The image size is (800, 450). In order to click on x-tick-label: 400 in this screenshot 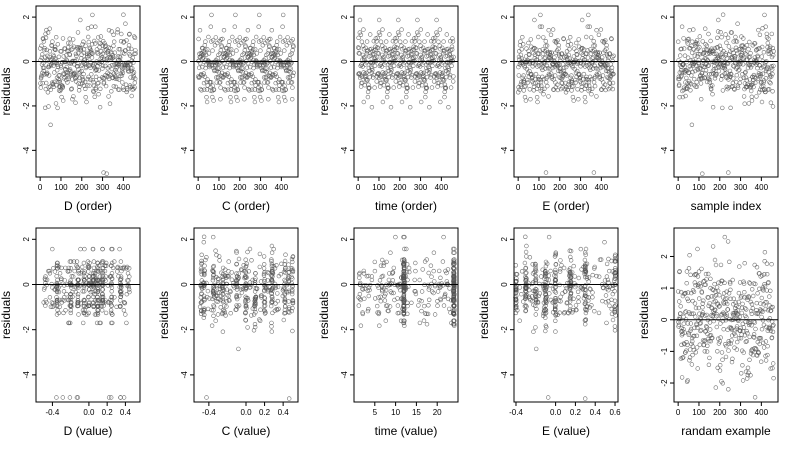, I will do `click(602, 187)`.